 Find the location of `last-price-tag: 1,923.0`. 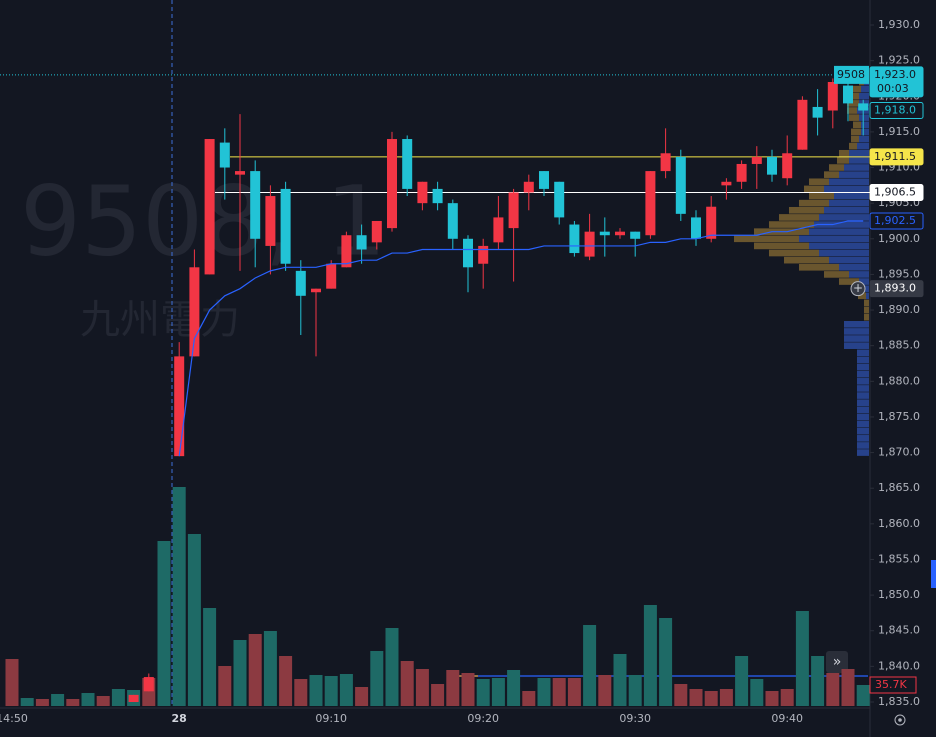

last-price-tag: 1,923.0 is located at coordinates (895, 74).